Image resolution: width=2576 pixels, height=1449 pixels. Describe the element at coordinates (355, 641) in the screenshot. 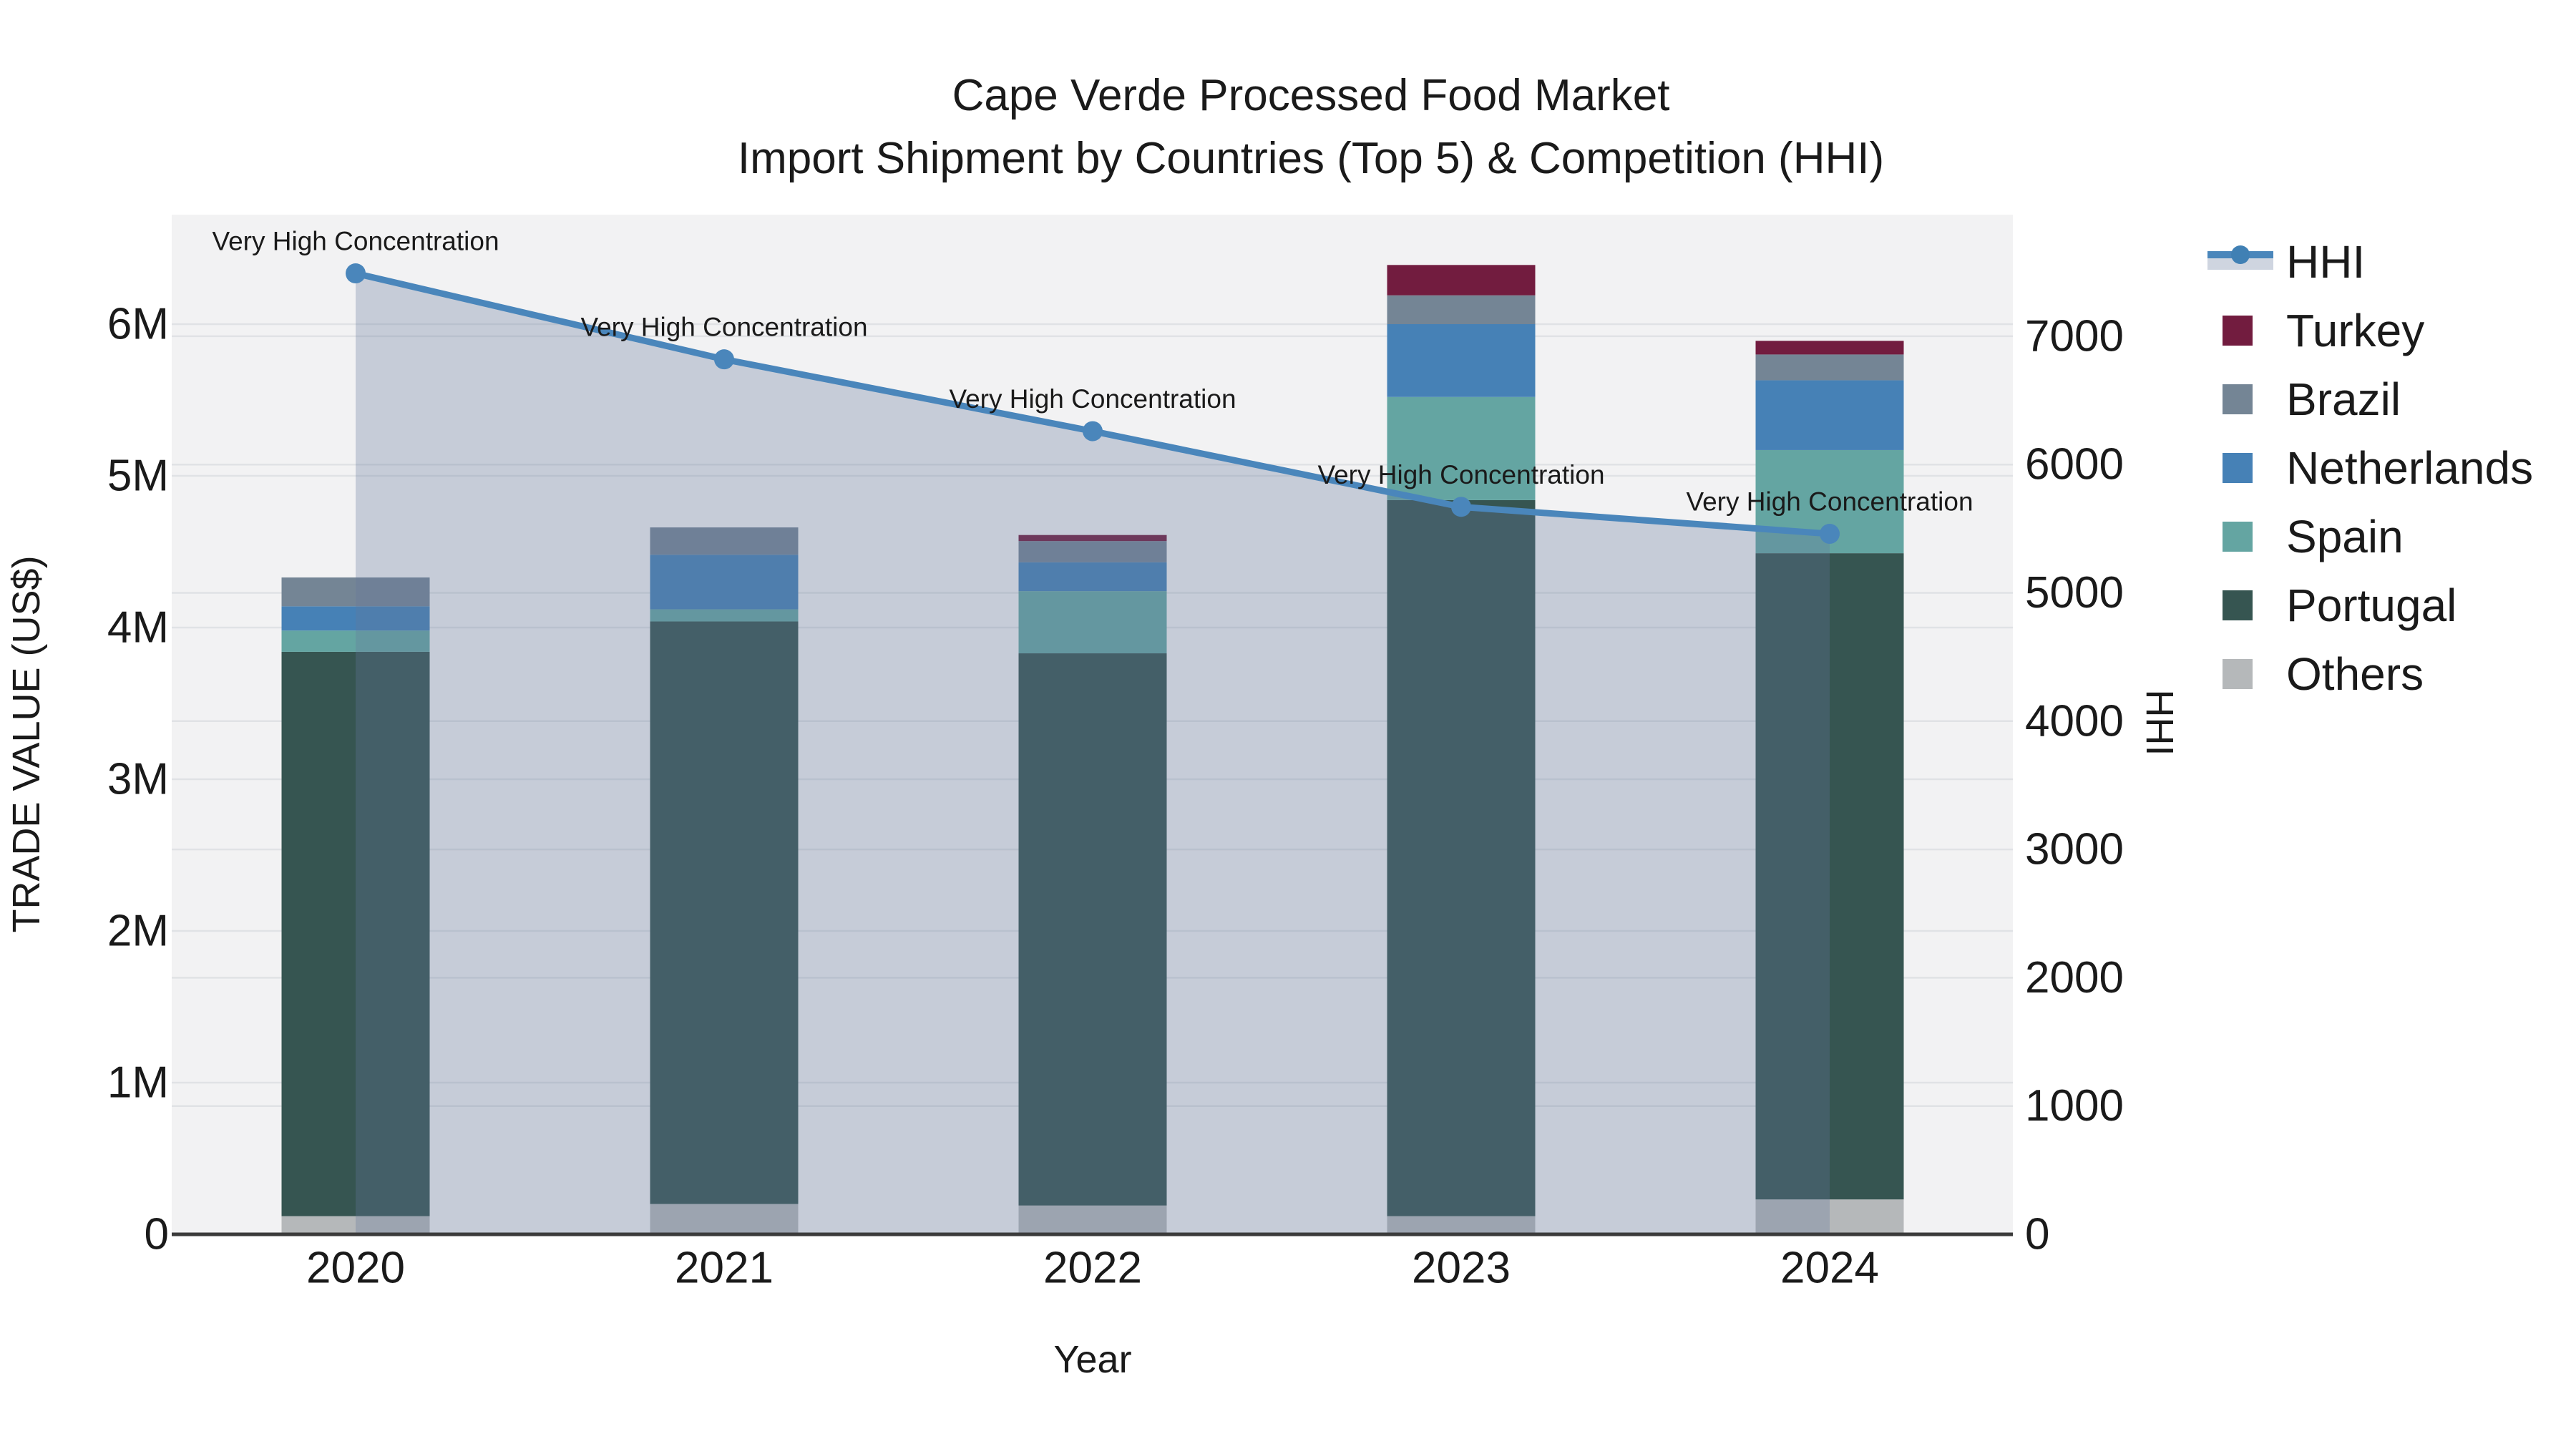

I see `bar-2020-spain` at that location.